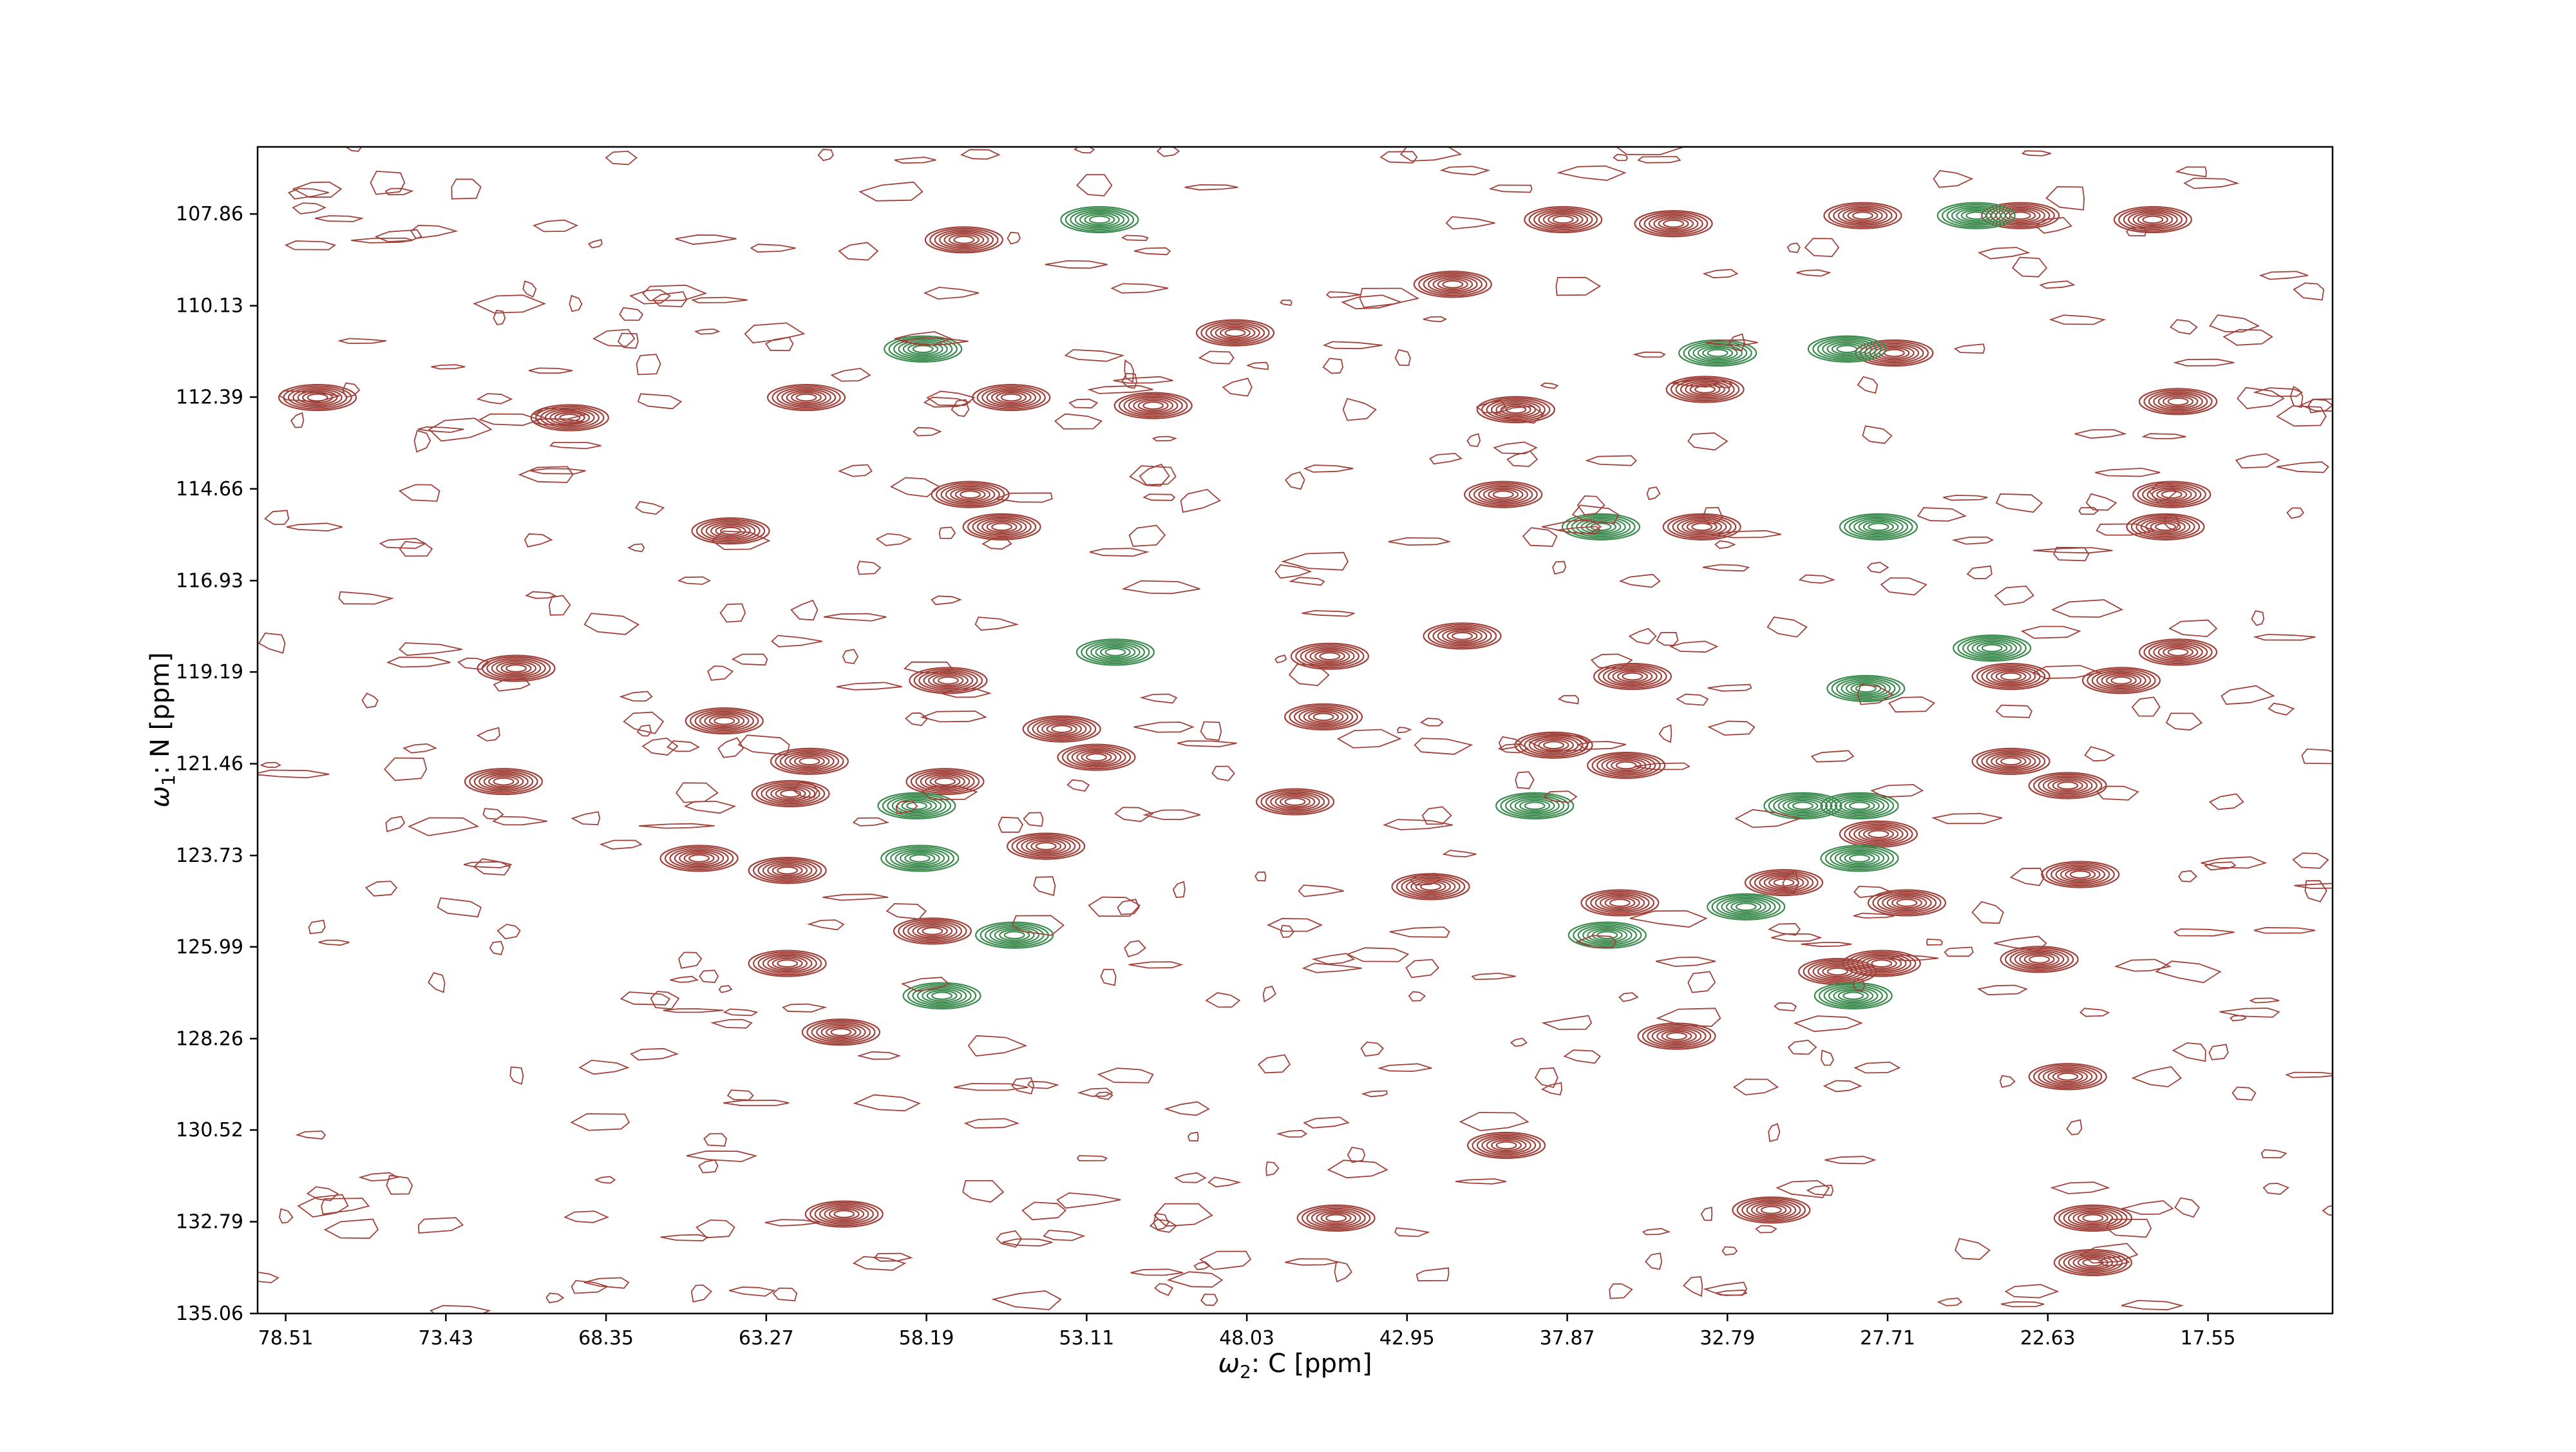  Describe the element at coordinates (209, 856) in the screenshot. I see `y-tick-label: 123.73` at that location.